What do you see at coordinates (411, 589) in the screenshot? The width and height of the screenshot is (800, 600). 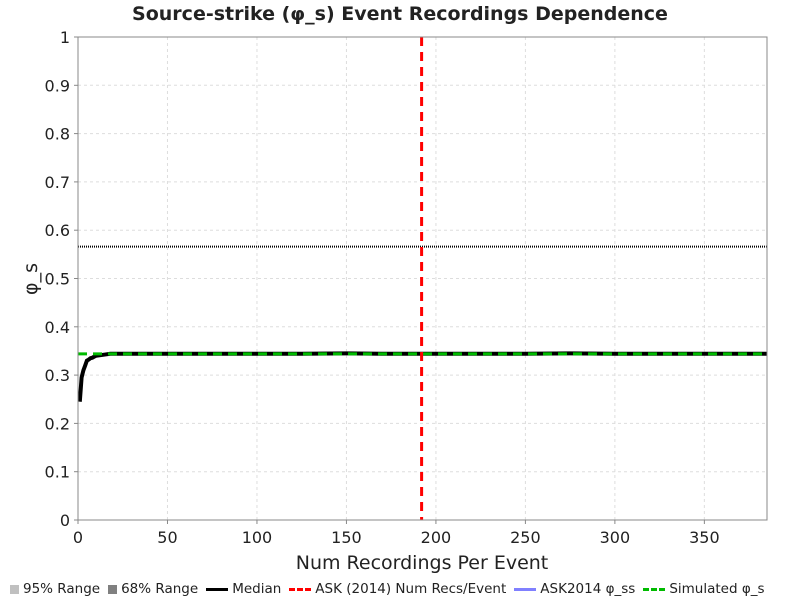 I see `legend-label: ASK (2014) Num Recs/Event` at bounding box center [411, 589].